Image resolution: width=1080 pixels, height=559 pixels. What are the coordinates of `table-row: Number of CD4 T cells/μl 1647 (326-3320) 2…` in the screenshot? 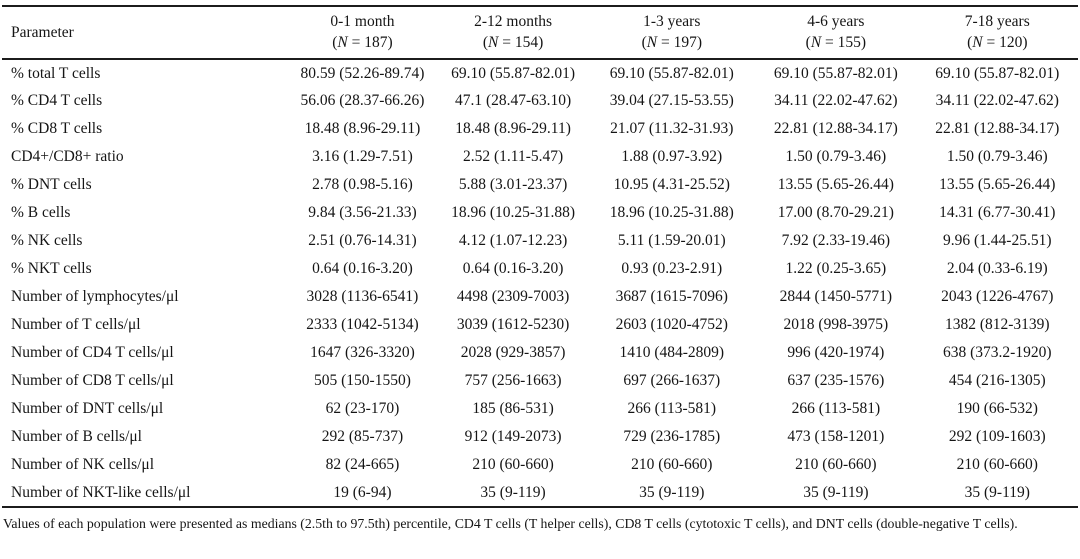 It's located at (540, 353).